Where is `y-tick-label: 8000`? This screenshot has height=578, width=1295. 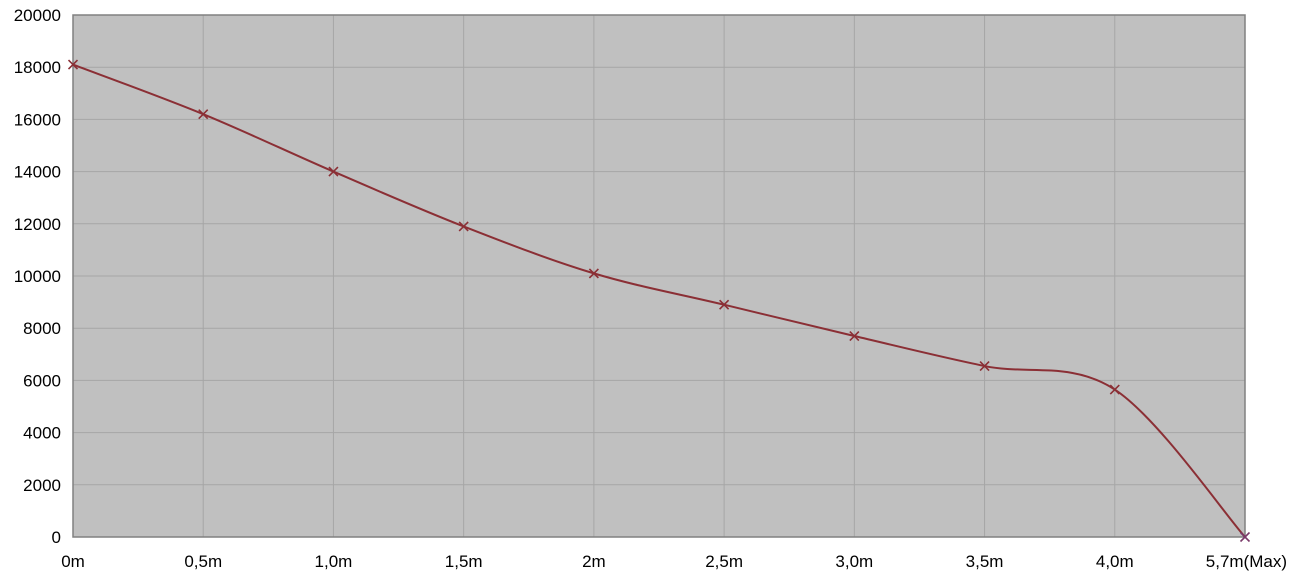 y-tick-label: 8000 is located at coordinates (42, 328).